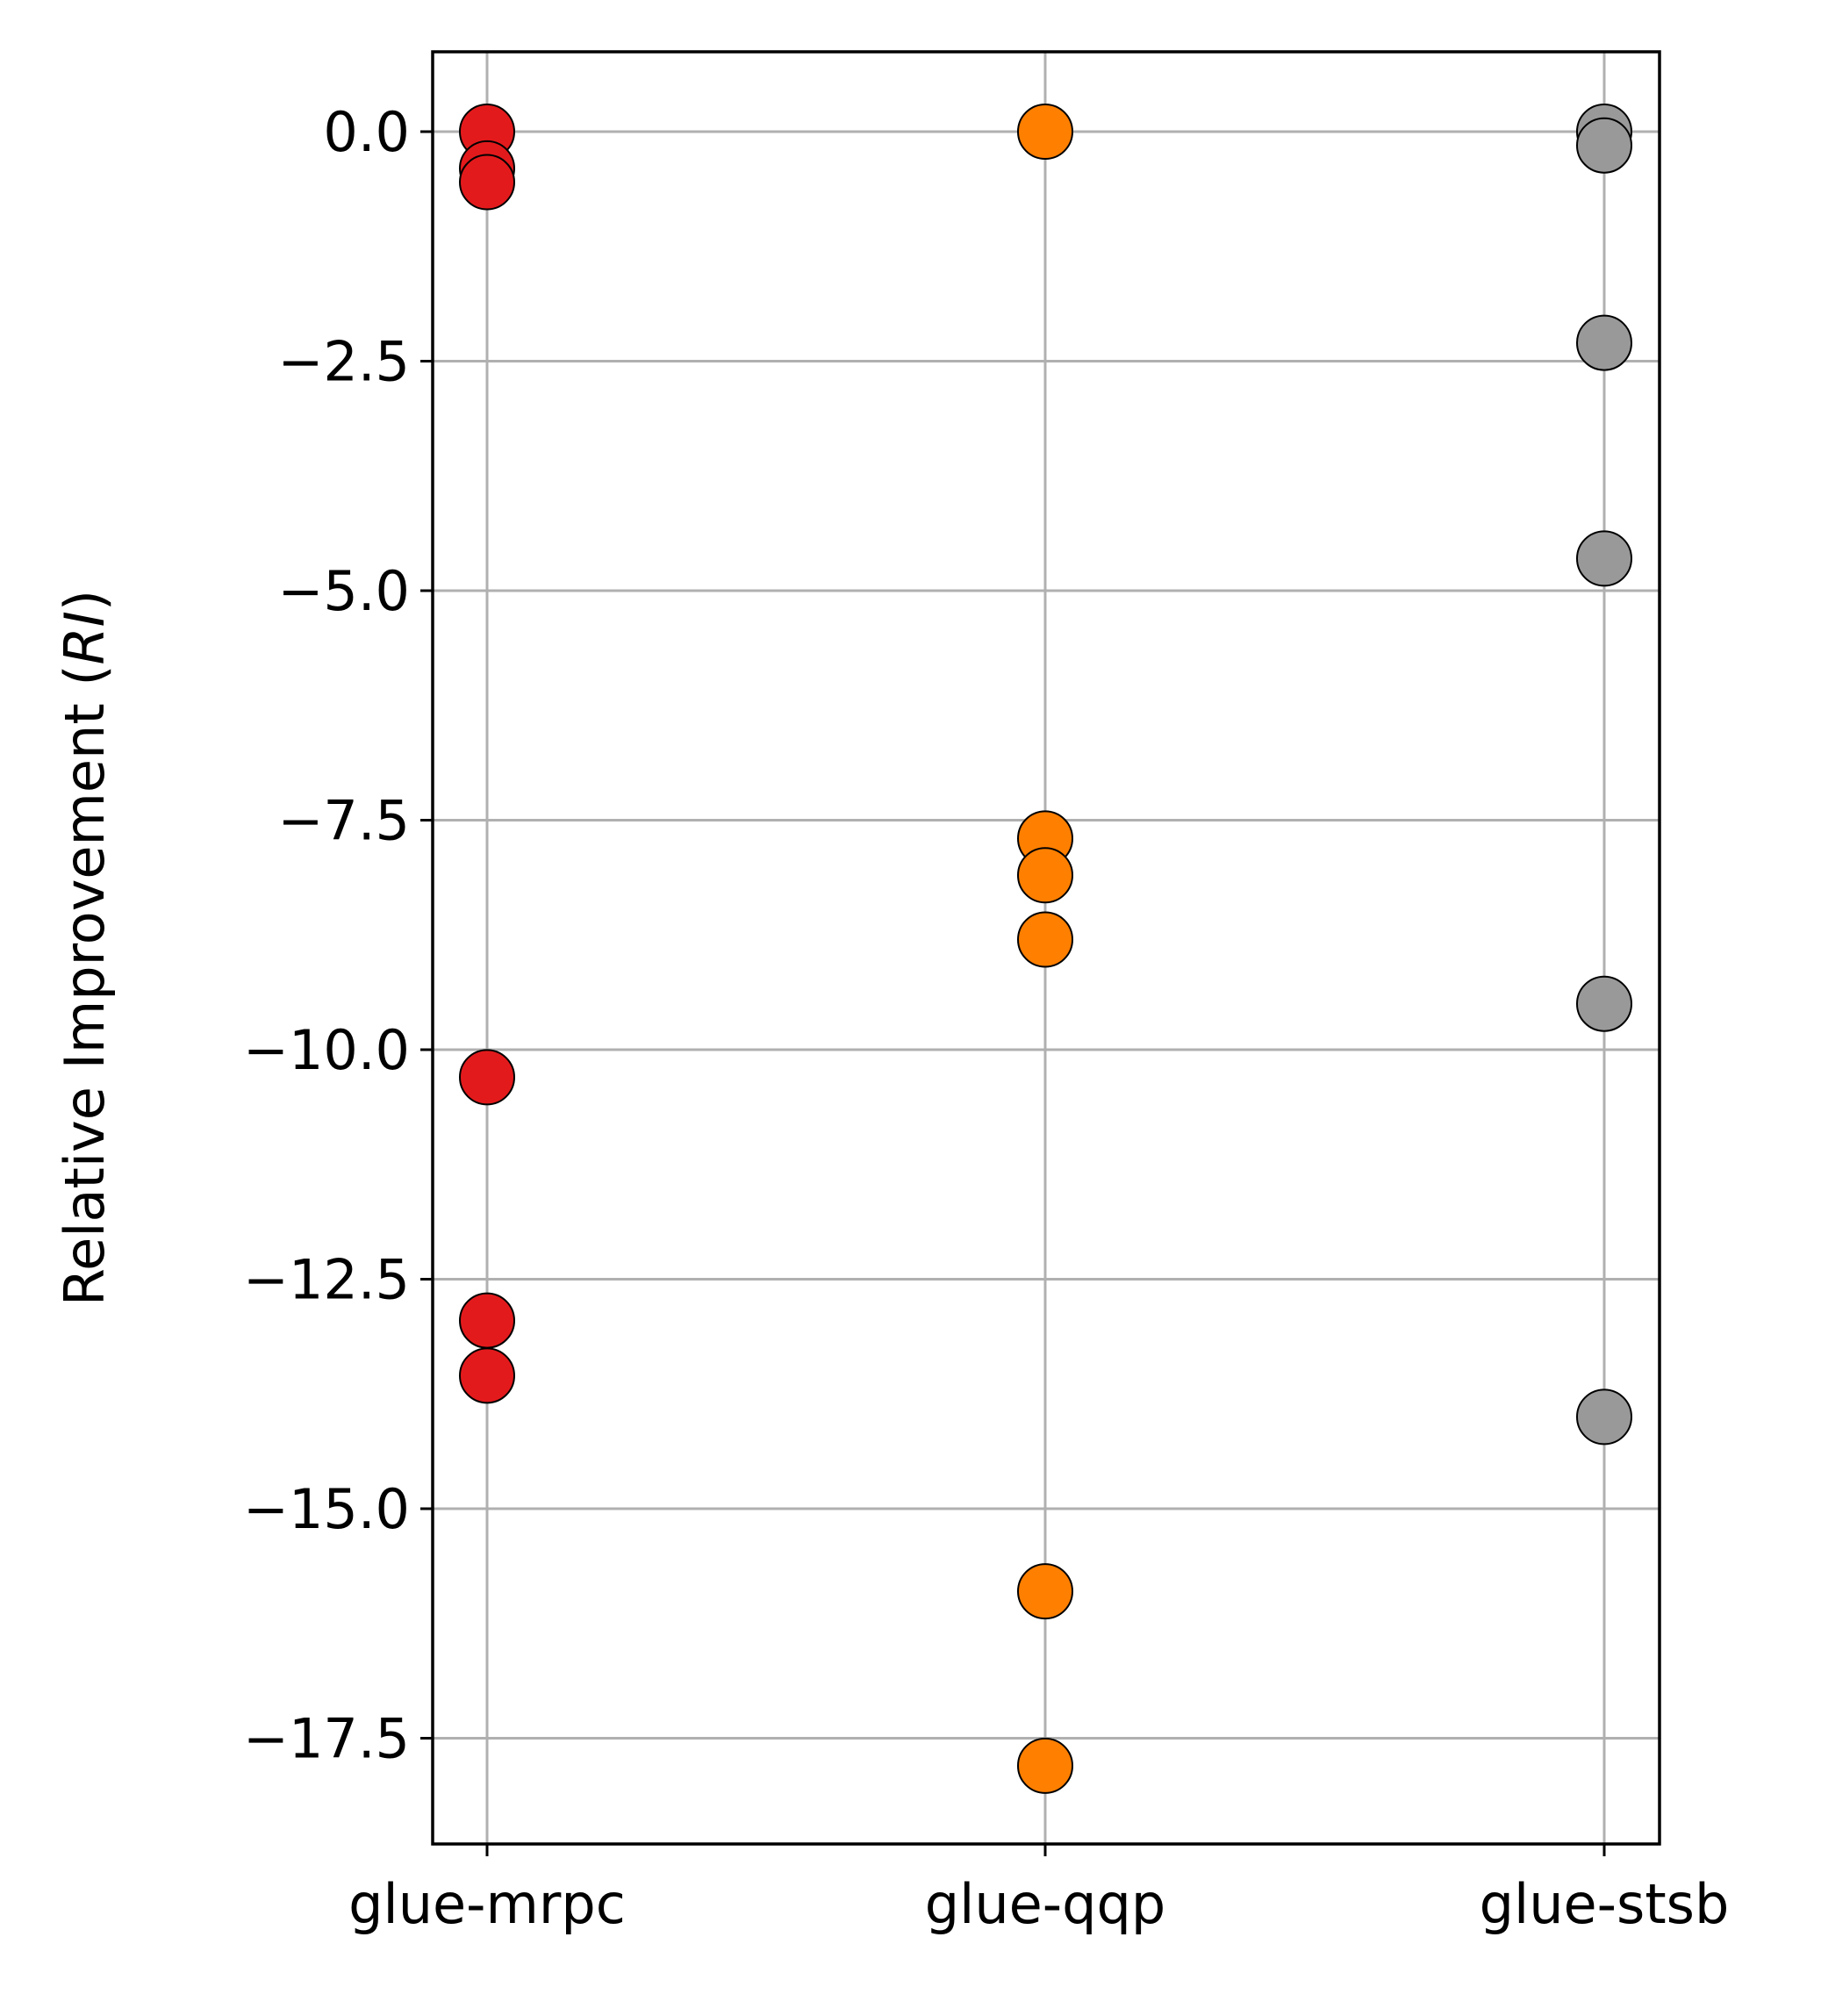 The height and width of the screenshot is (2016, 1821). I want to click on y-axis: 0.0 −2.5 −5.0 −7.5 −10.0 −12.5 −15.0 −17.5, so click(338, 936).